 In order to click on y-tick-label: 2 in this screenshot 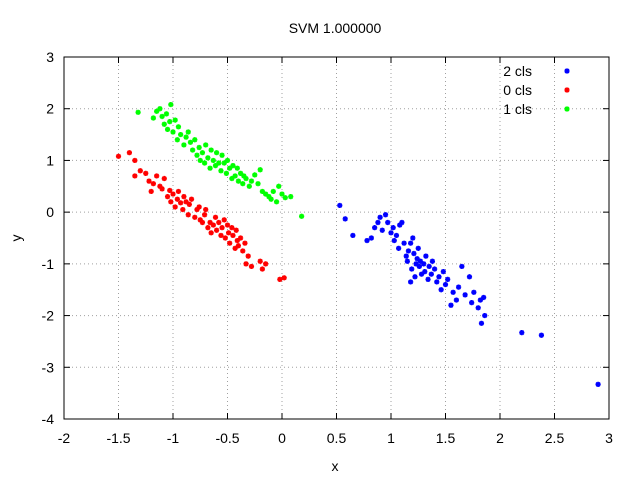, I will do `click(50, 109)`.